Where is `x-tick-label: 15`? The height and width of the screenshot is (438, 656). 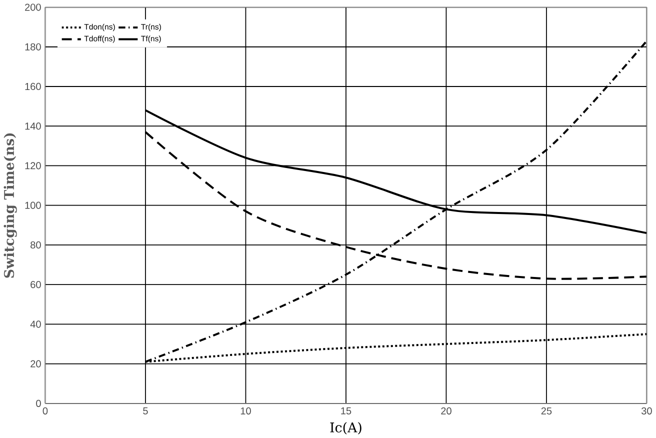 x-tick-label: 15 is located at coordinates (346, 410).